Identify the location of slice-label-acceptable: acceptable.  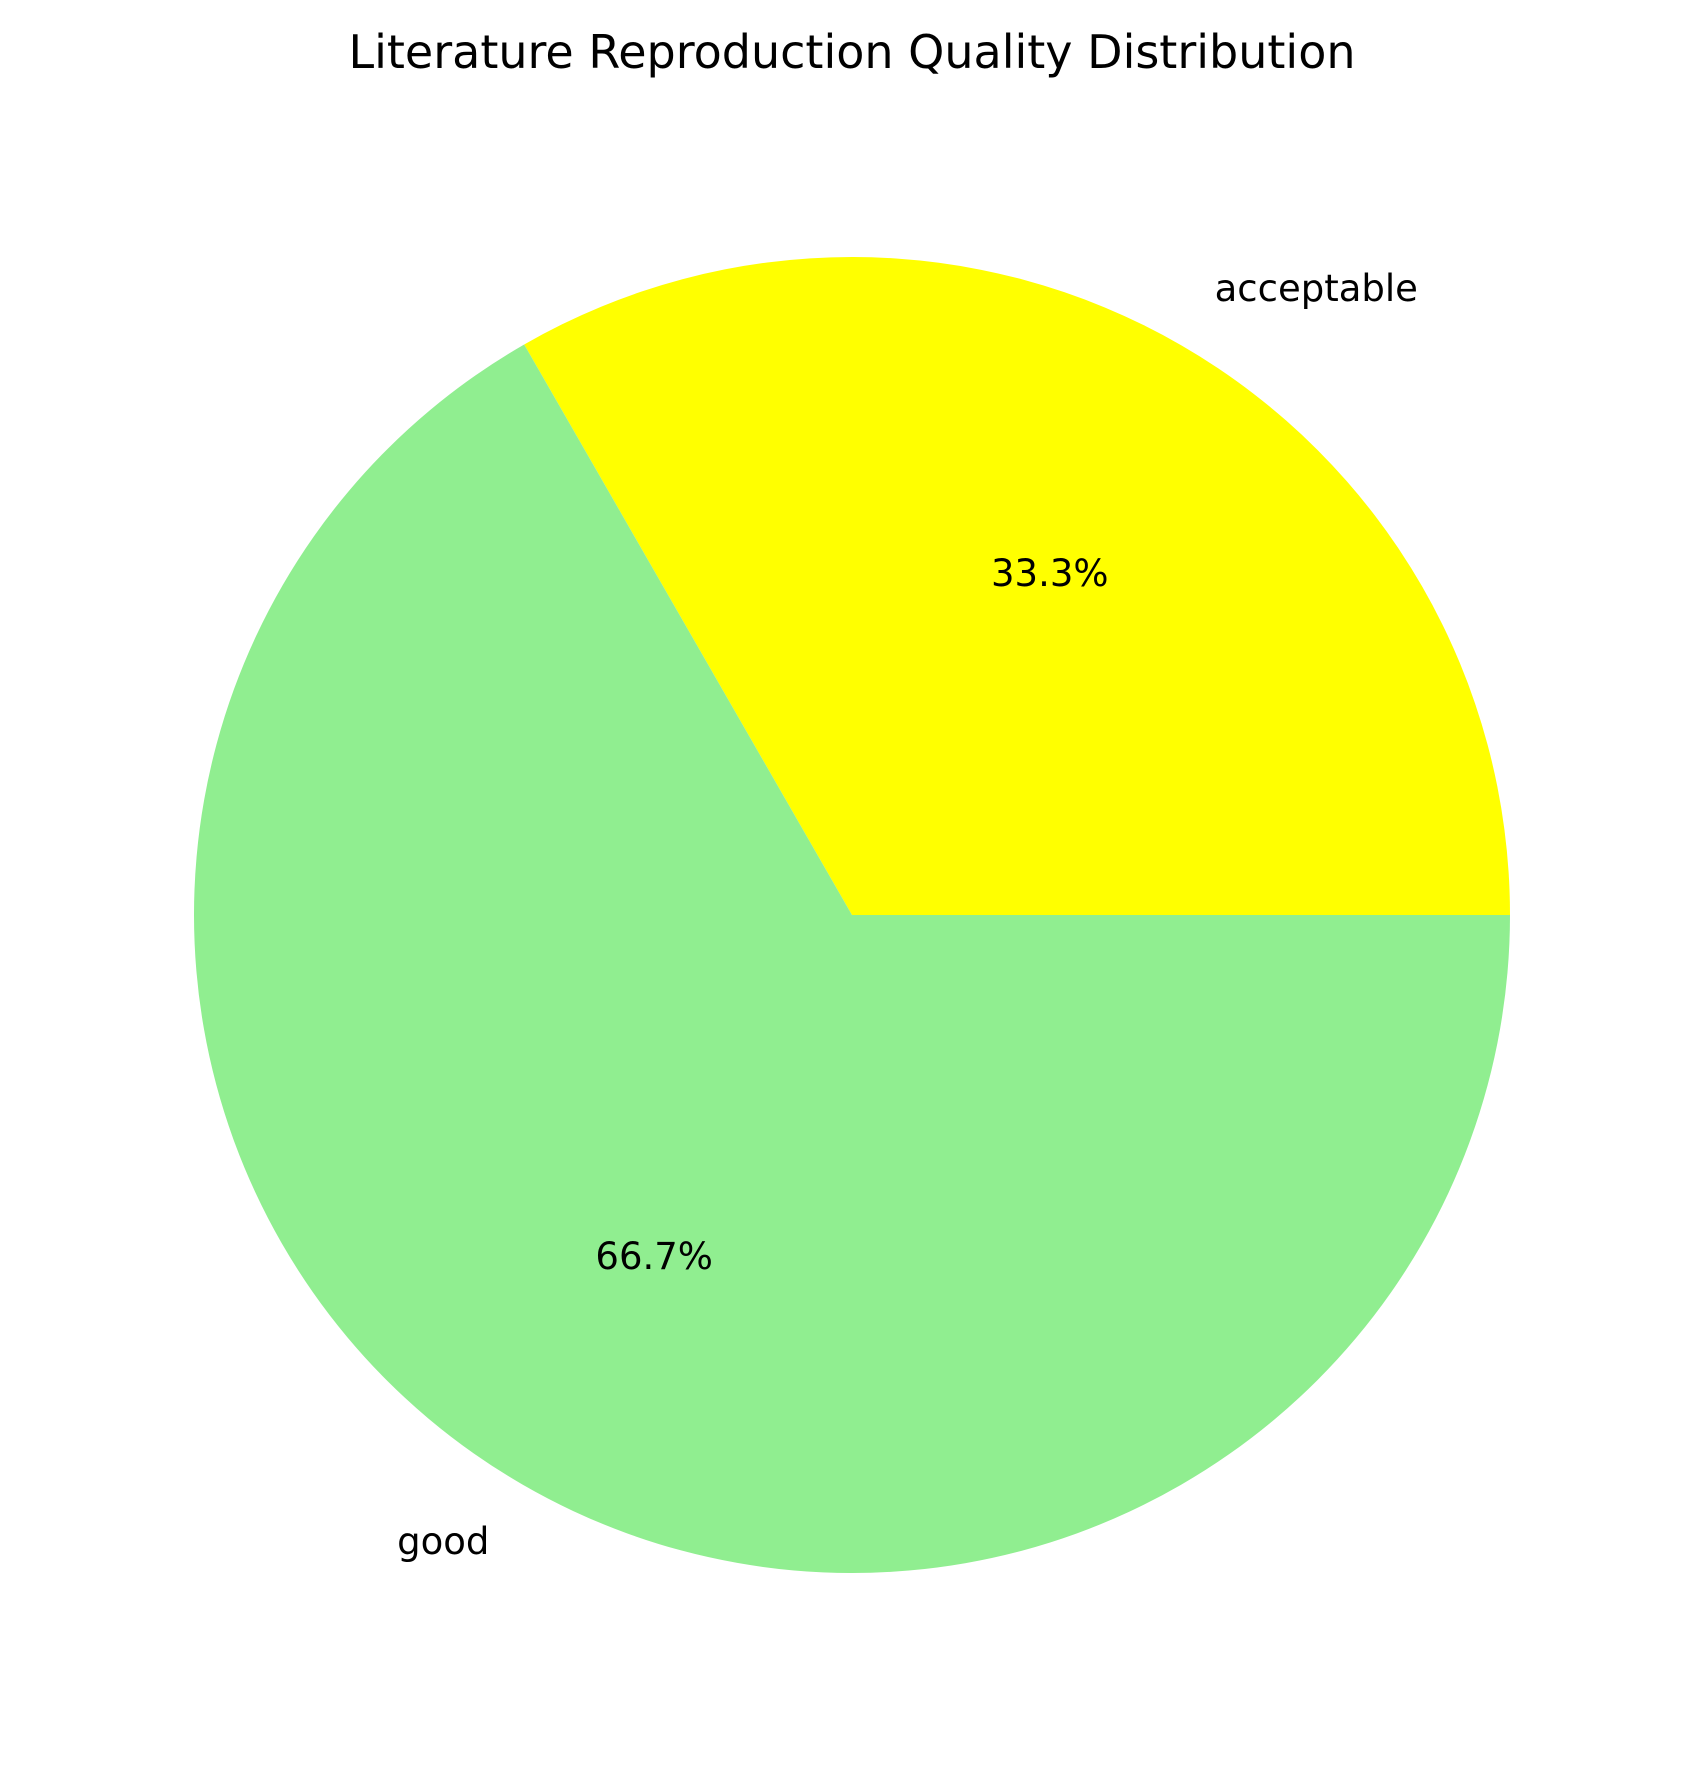
(1316, 288).